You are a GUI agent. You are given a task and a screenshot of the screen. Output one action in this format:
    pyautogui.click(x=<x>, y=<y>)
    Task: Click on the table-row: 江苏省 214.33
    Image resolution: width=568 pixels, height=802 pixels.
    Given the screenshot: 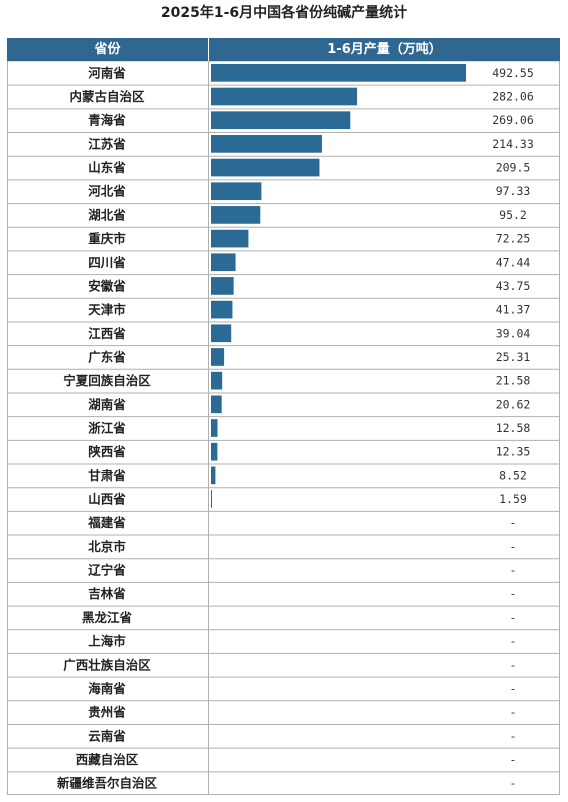 What is the action you would take?
    pyautogui.click(x=283, y=142)
    